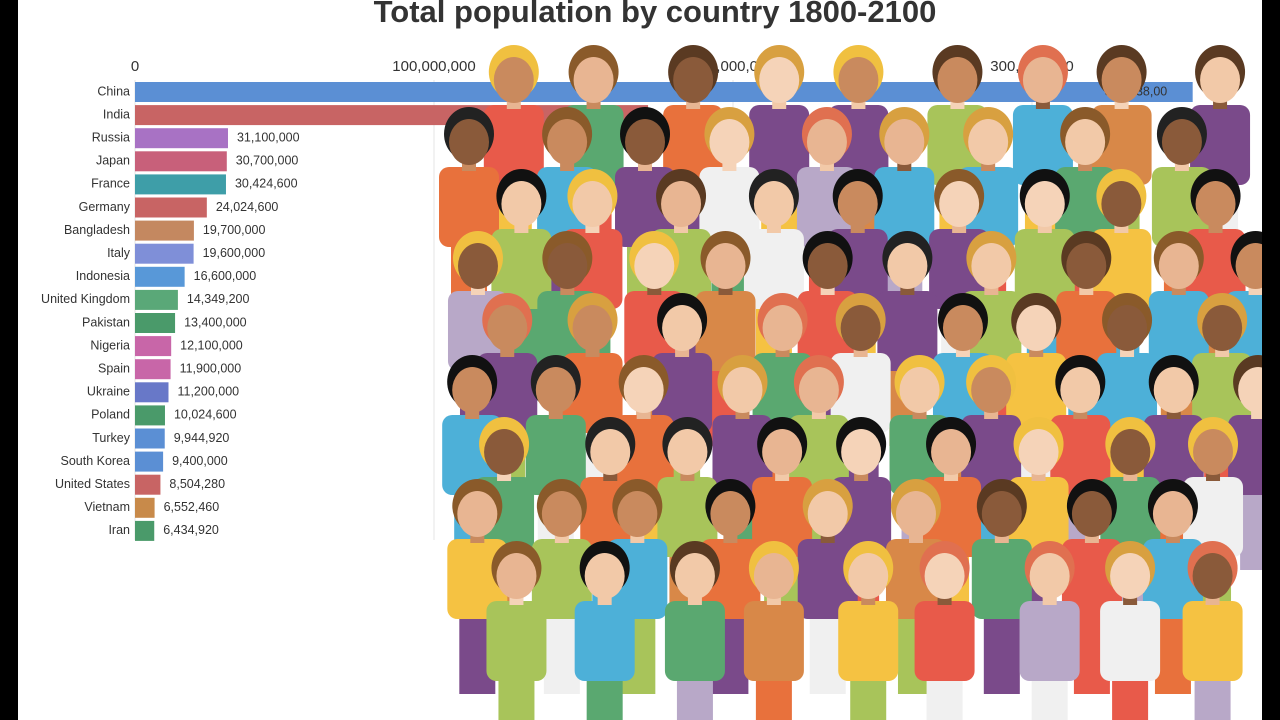 The height and width of the screenshot is (720, 1280). I want to click on value-label: 30,700,000, so click(267, 161).